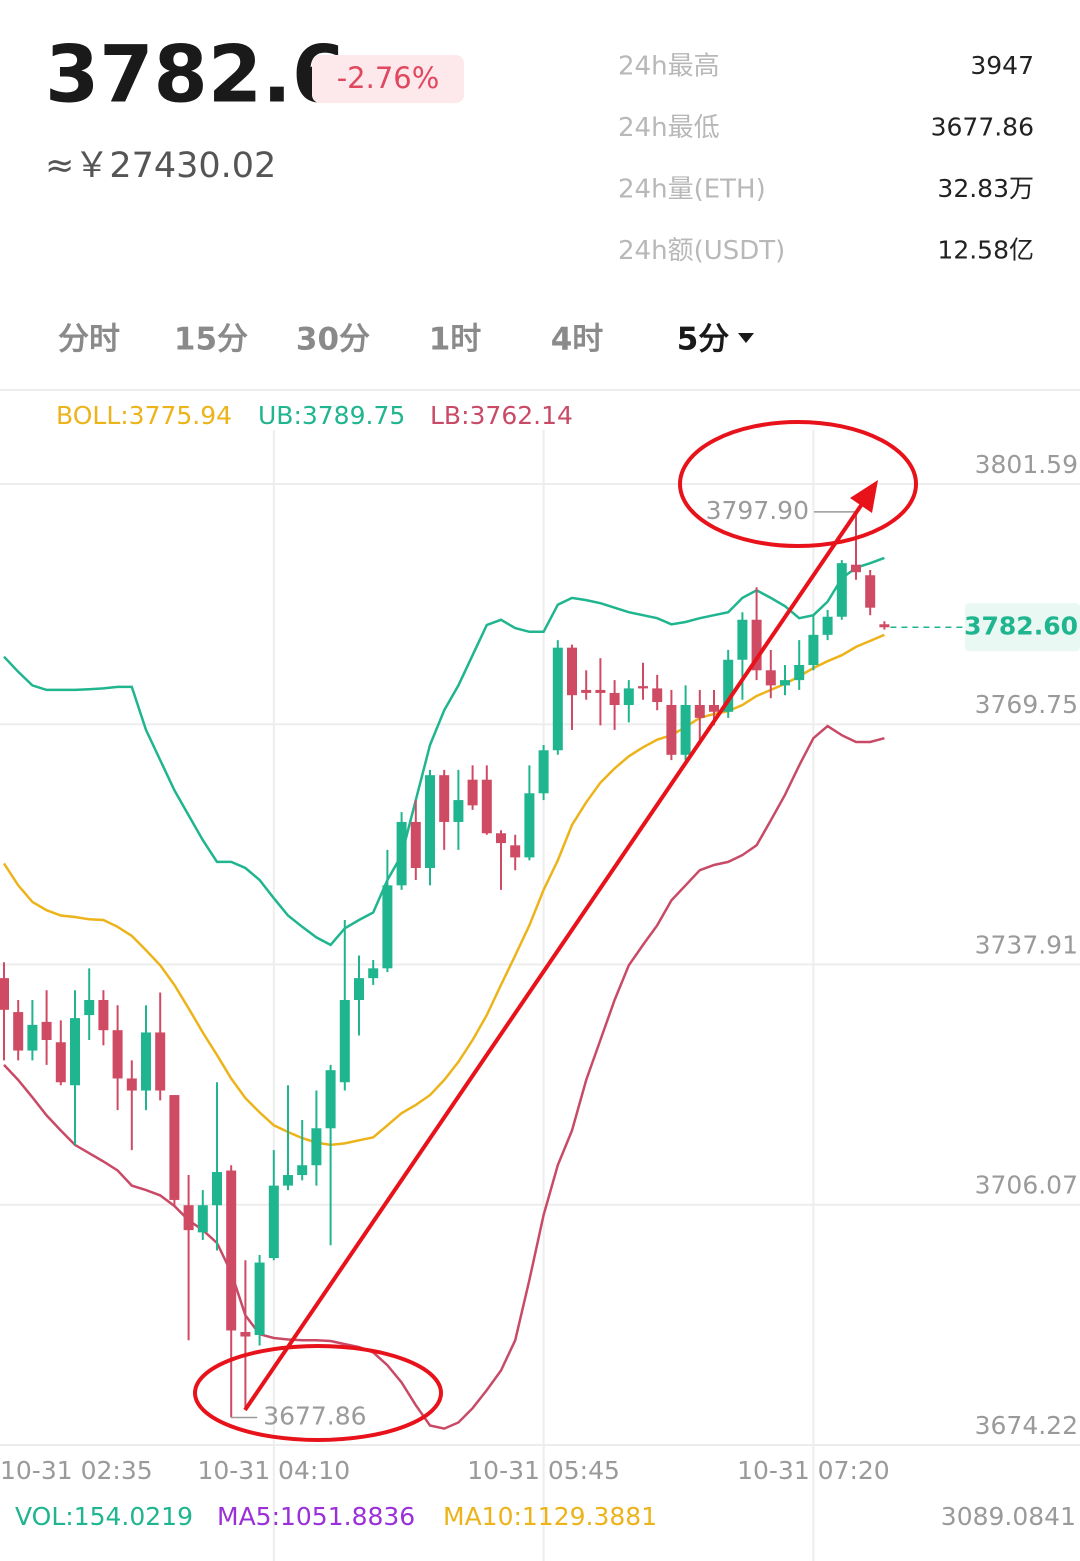 This screenshot has height=1561, width=1080. I want to click on change-badge, so click(388, 79).